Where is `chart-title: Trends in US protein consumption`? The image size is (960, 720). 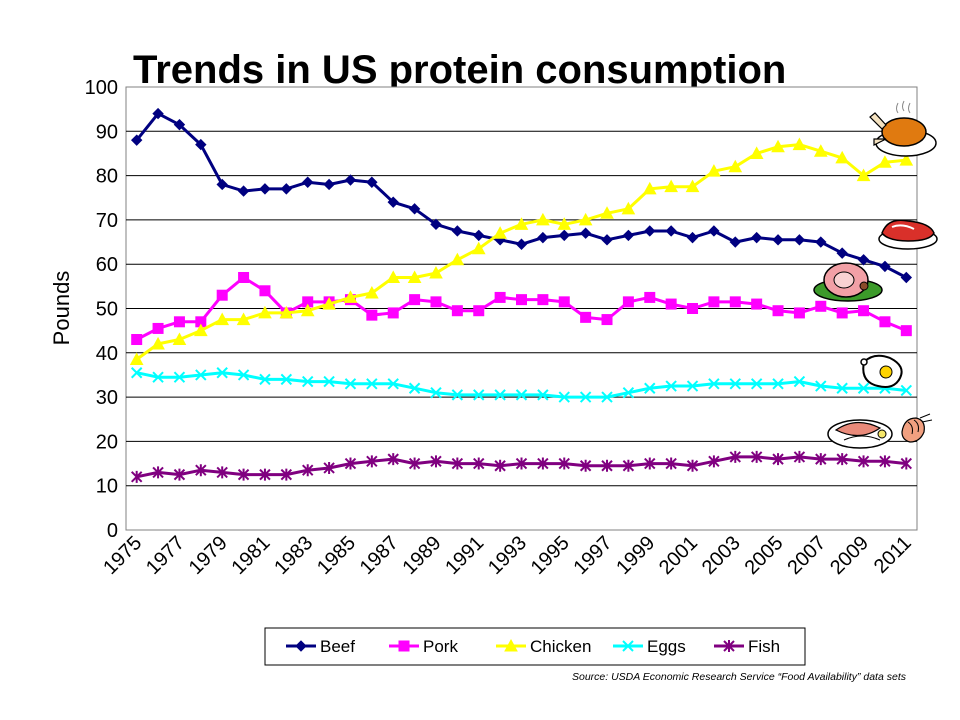
chart-title: Trends in US protein consumption is located at coordinates (459, 70).